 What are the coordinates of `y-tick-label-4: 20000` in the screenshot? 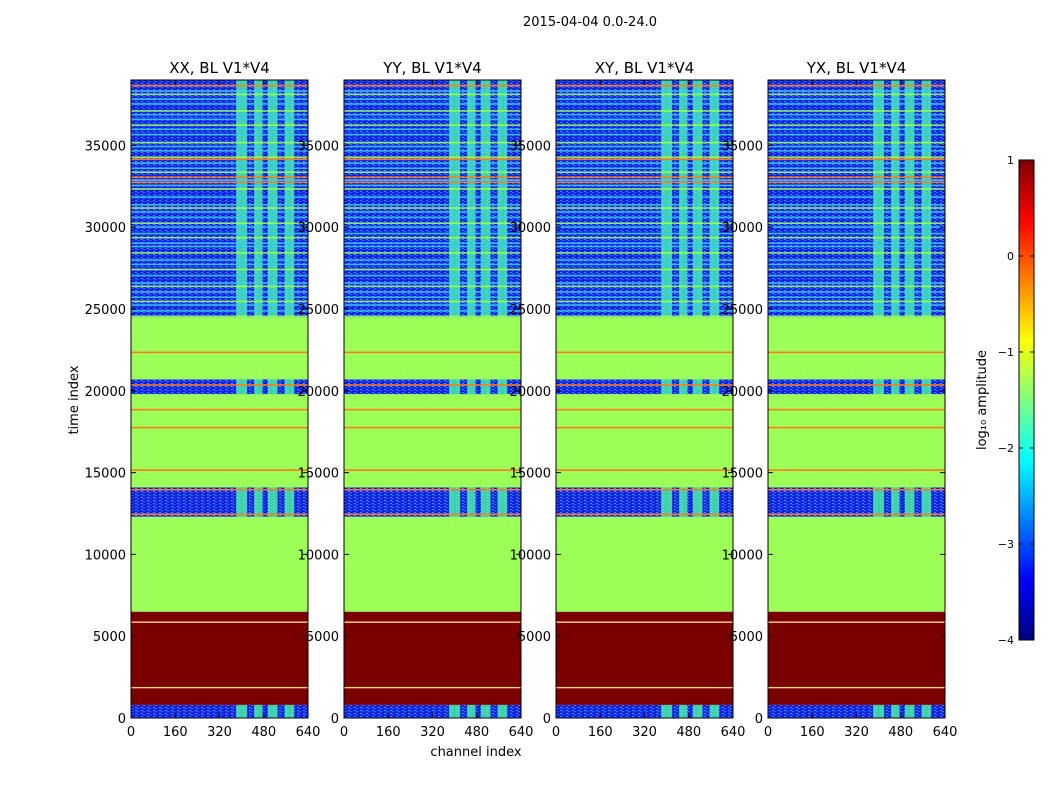 It's located at (318, 392).